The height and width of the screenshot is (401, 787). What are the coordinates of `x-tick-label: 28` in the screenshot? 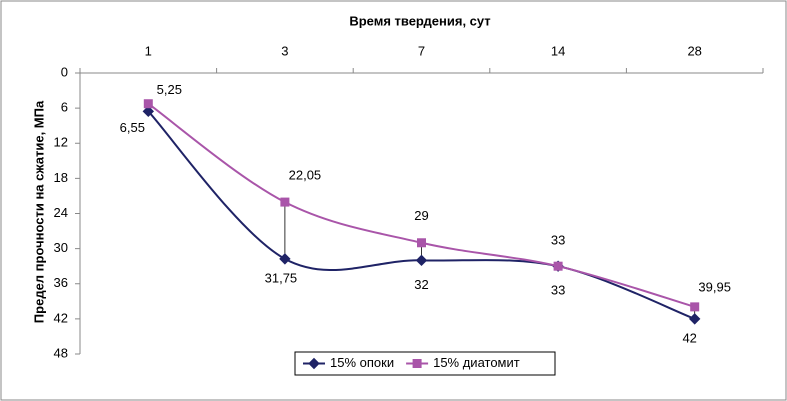 It's located at (694, 50).